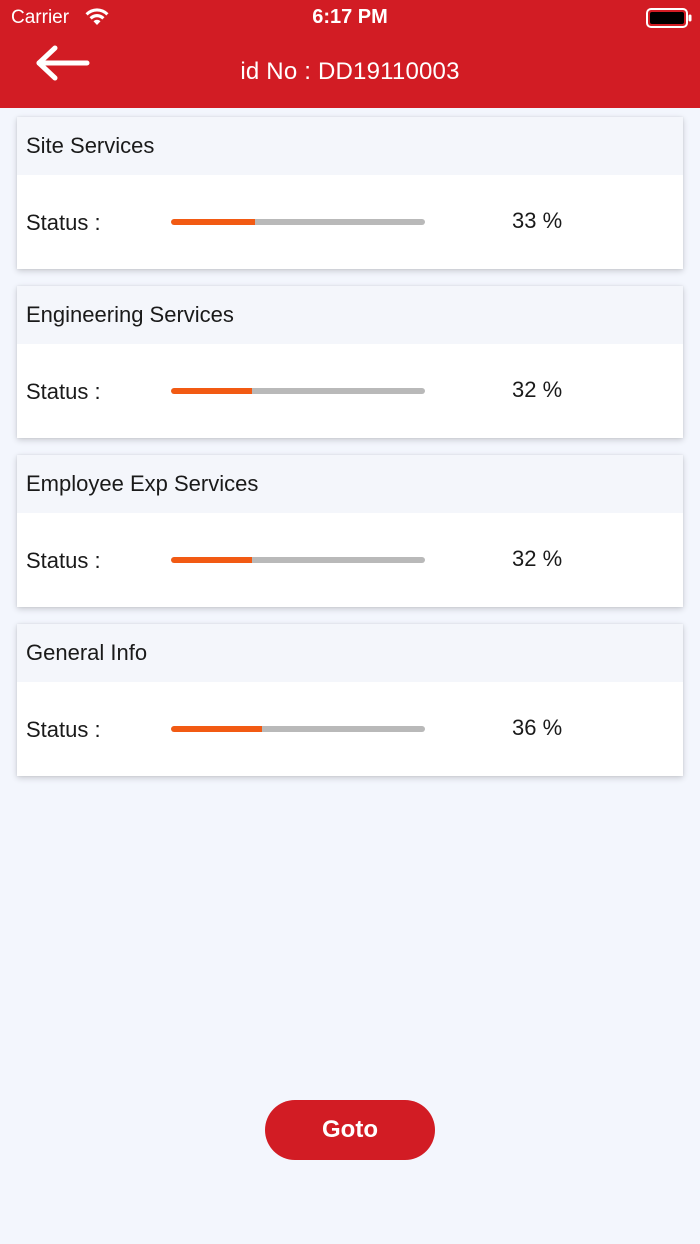 The width and height of the screenshot is (700, 1244). I want to click on section-title: Employee Exp Services, so click(142, 483).